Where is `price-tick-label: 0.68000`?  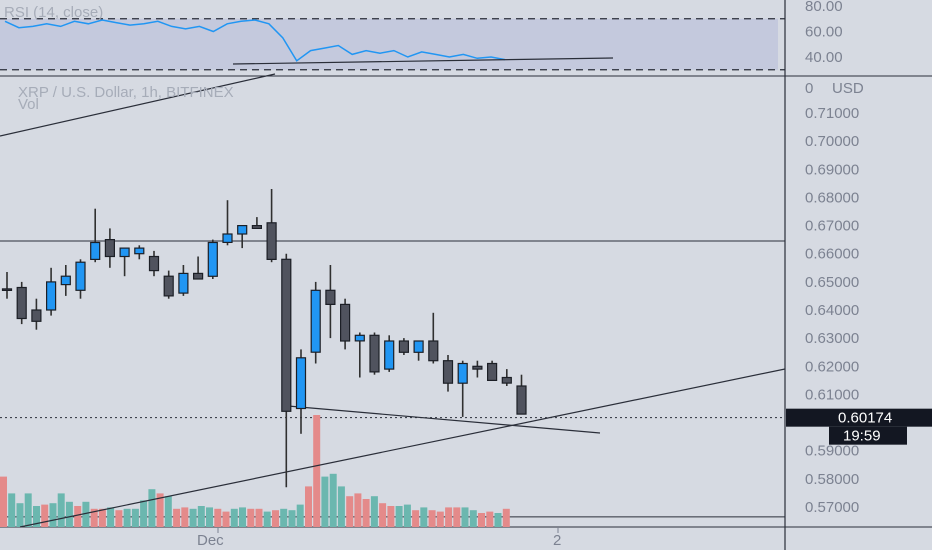 price-tick-label: 0.68000 is located at coordinates (832, 197).